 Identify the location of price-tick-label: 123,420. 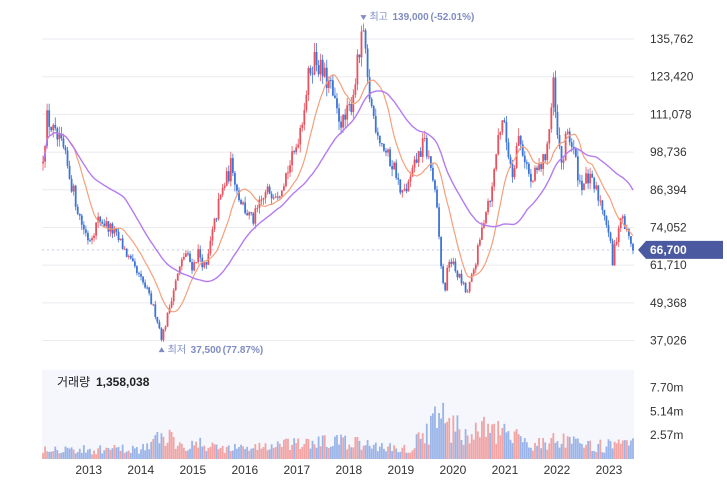
(672, 77).